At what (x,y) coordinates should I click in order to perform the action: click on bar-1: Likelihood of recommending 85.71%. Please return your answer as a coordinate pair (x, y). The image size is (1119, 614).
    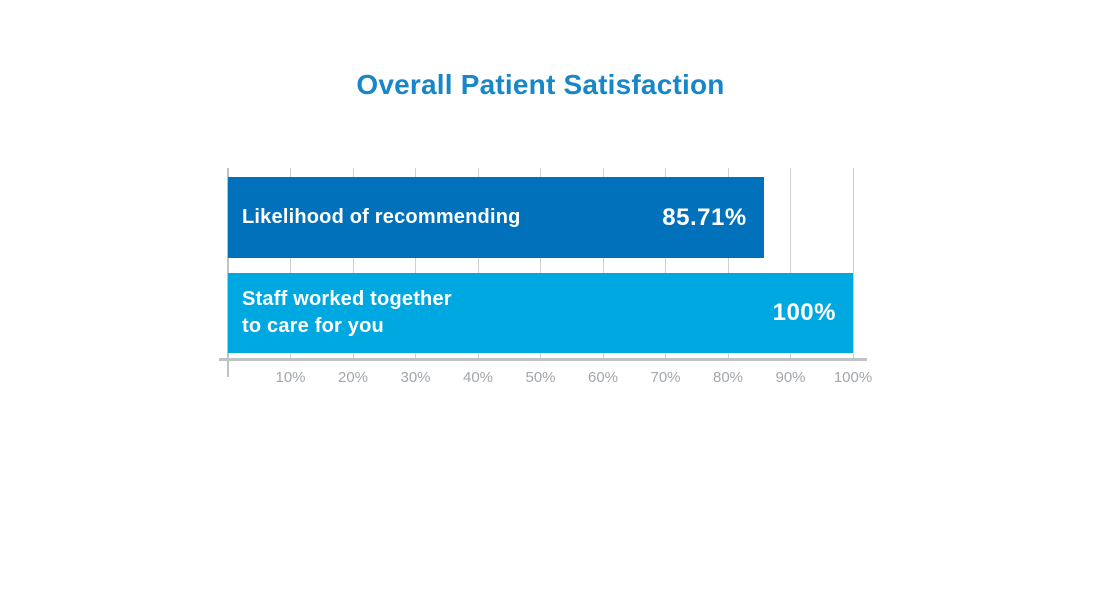
    Looking at the image, I should click on (496, 217).